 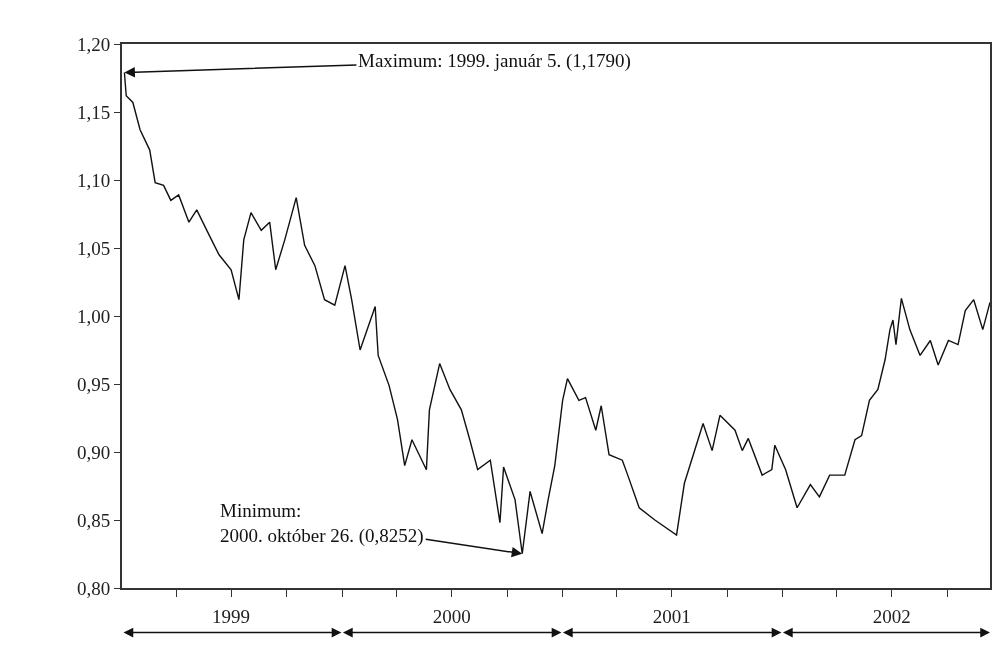 I want to click on y-tick-label: 0,90, so click(x=93, y=452).